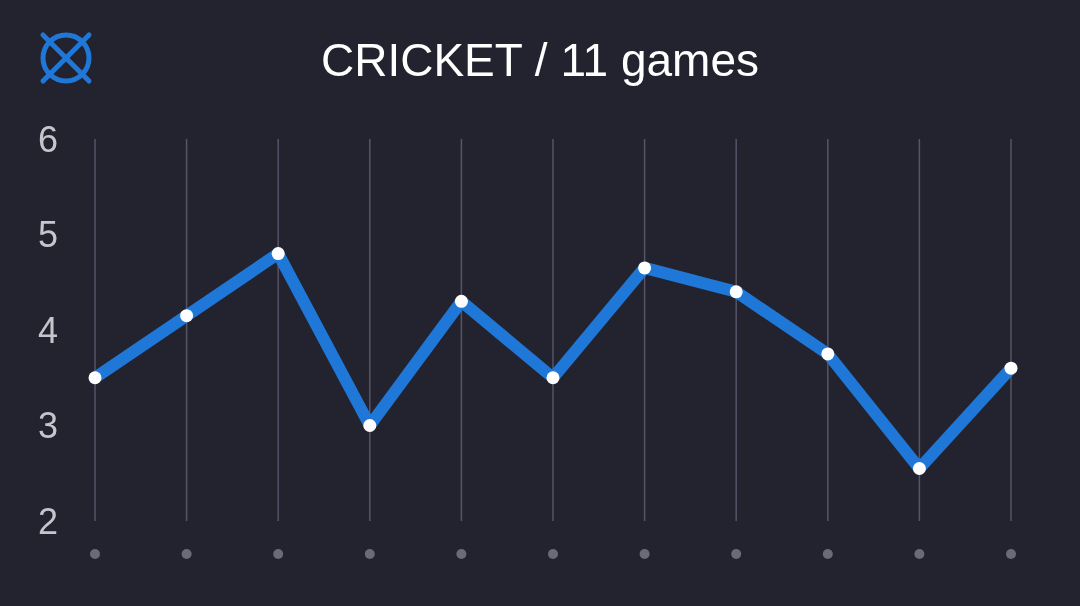 Image resolution: width=1080 pixels, height=606 pixels. I want to click on chart-title: CRICKET / 11 games, so click(540, 60).